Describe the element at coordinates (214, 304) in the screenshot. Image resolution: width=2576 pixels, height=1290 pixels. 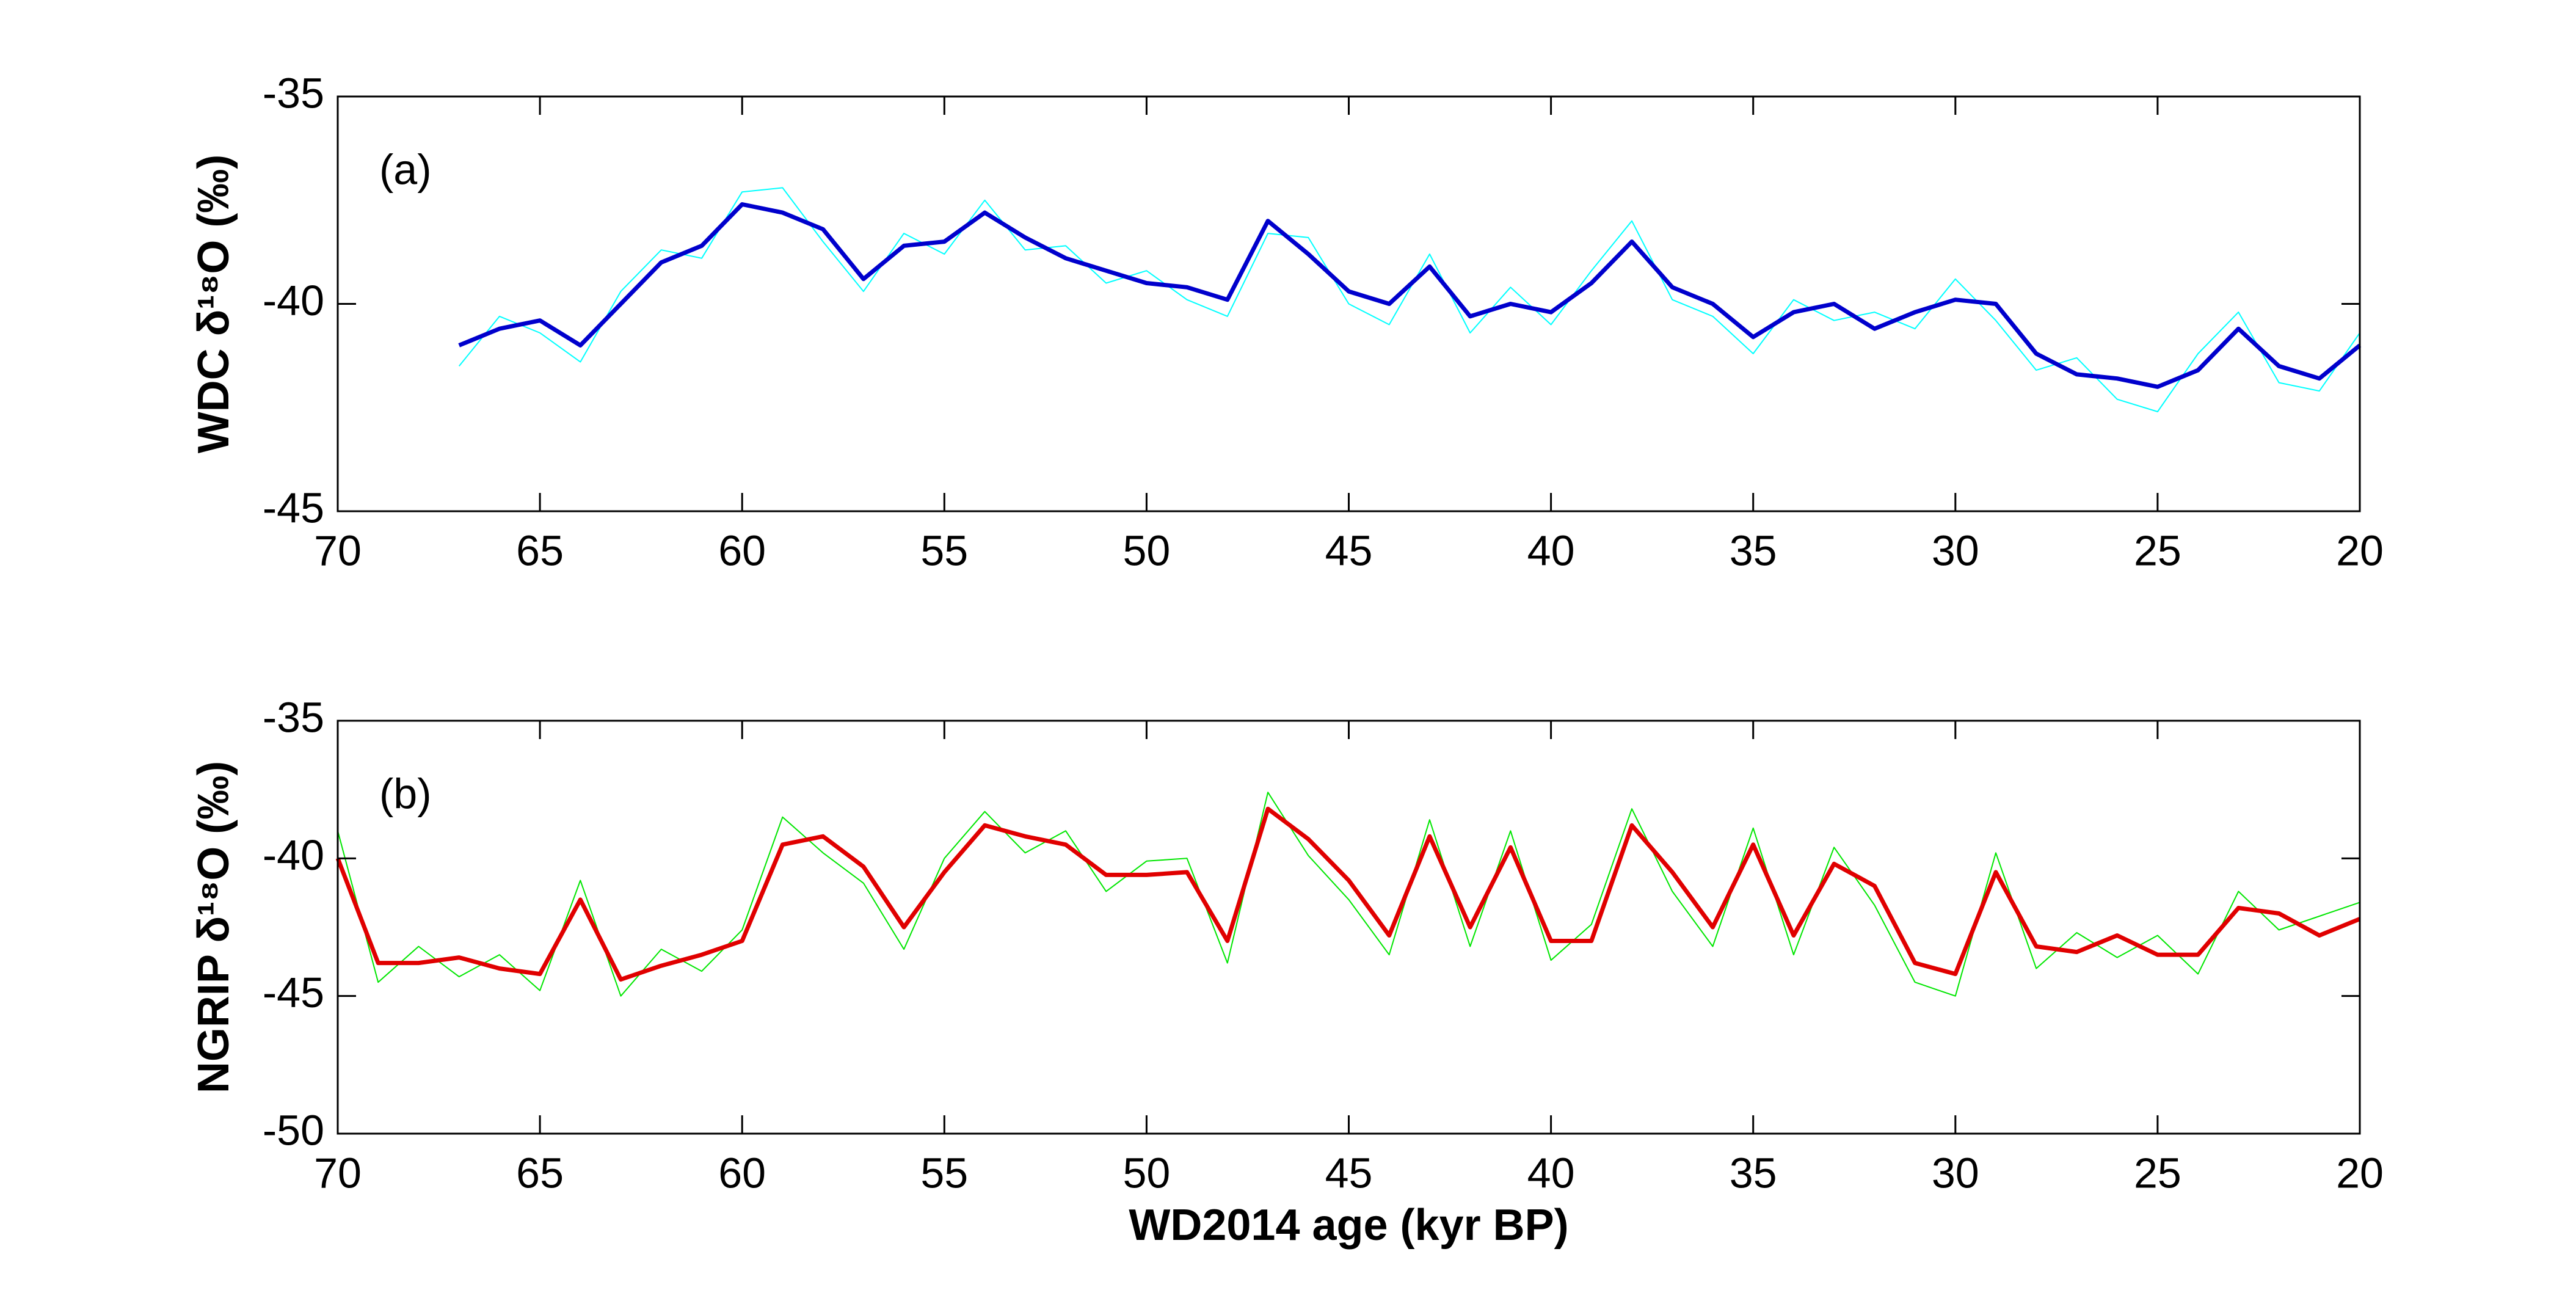
I see `y-axis-label: WDC δ¹⁸O (‰)` at that location.